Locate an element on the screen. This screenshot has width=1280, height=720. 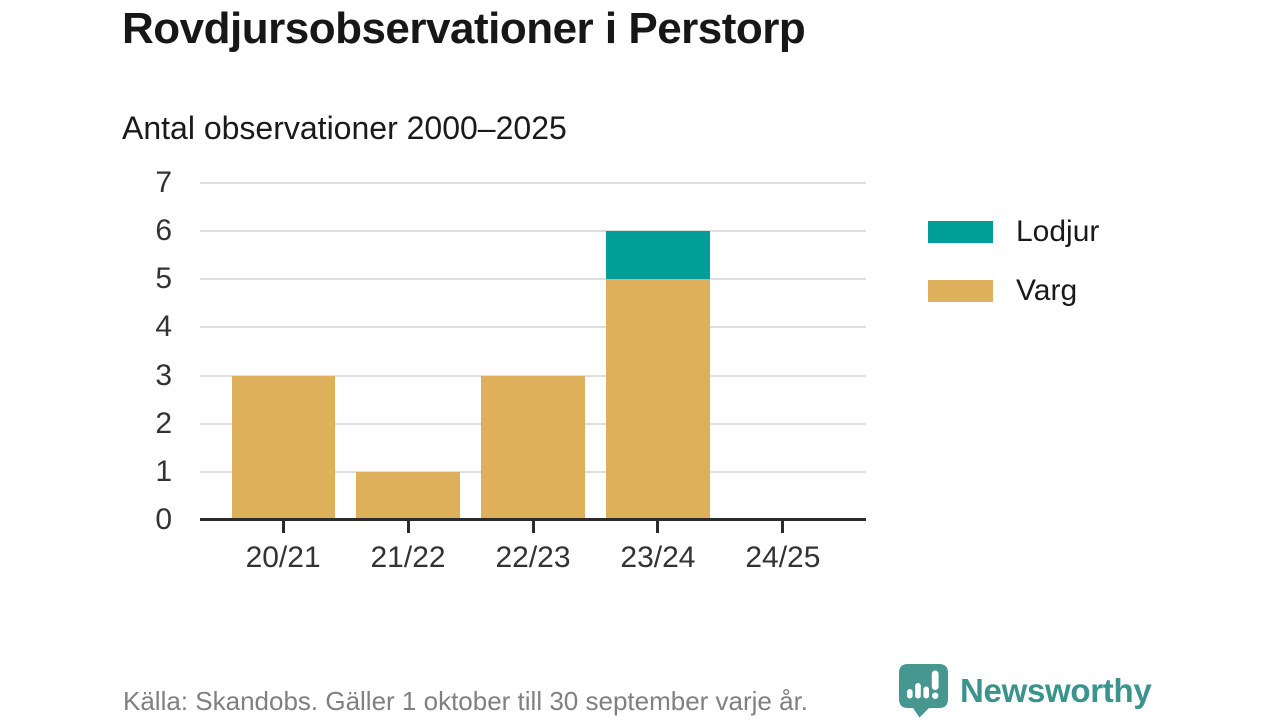
x-axis-label: 22/23 is located at coordinates (533, 557).